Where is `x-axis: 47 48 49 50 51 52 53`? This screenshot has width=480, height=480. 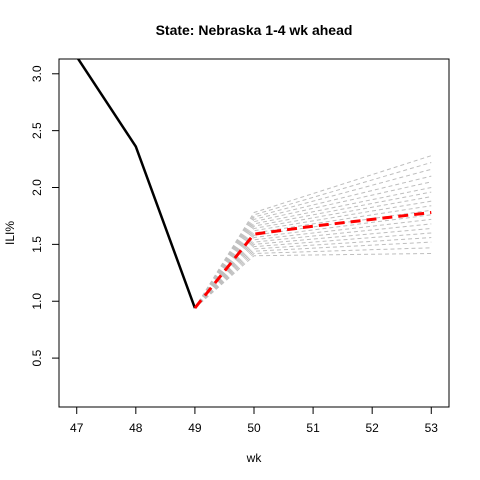
x-axis: 47 48 49 50 51 52 53 is located at coordinates (254, 421).